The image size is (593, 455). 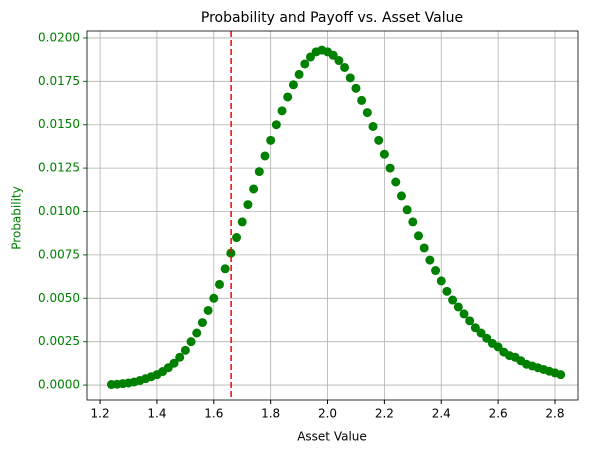 What do you see at coordinates (59, 37) in the screenshot?
I see `y-tick-label: 0.0200` at bounding box center [59, 37].